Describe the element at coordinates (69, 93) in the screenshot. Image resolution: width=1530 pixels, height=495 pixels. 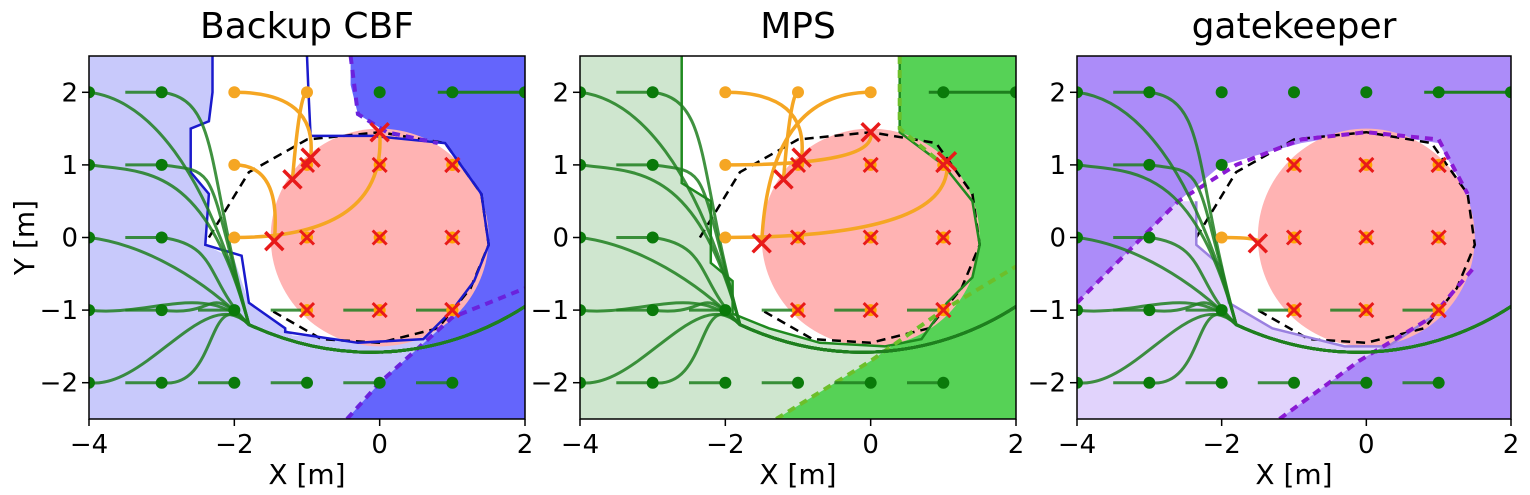
I see `y-tick-label: 2` at that location.